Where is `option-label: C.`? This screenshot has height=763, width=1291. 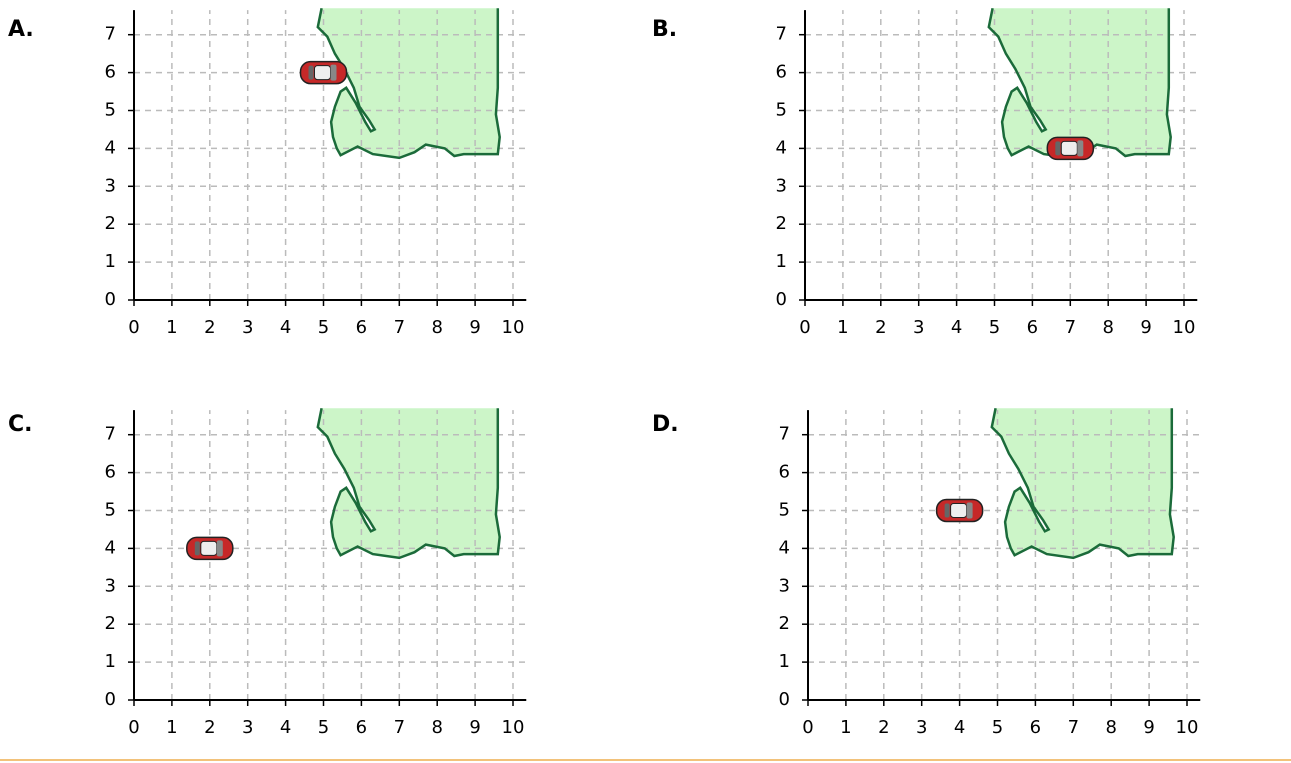 option-label: C. is located at coordinates (20, 424).